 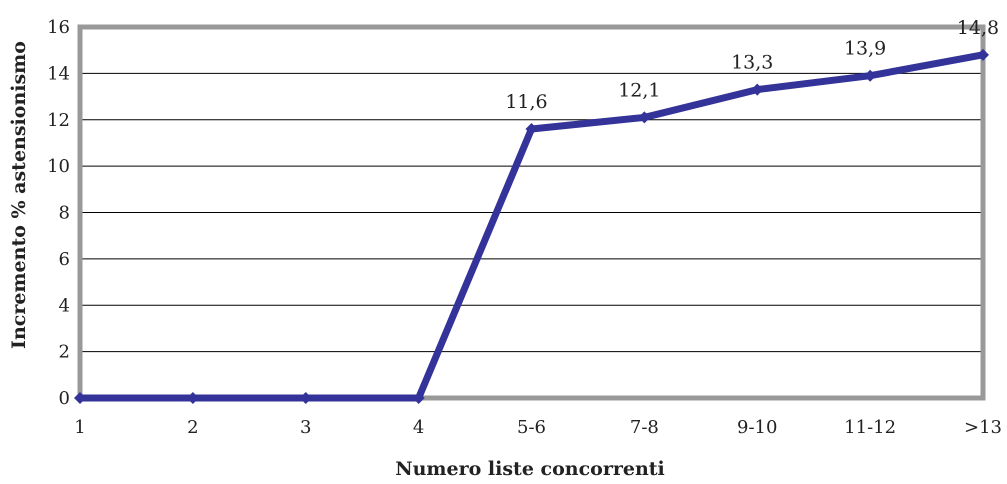 I want to click on y-tick-label: 6, so click(x=64, y=259).